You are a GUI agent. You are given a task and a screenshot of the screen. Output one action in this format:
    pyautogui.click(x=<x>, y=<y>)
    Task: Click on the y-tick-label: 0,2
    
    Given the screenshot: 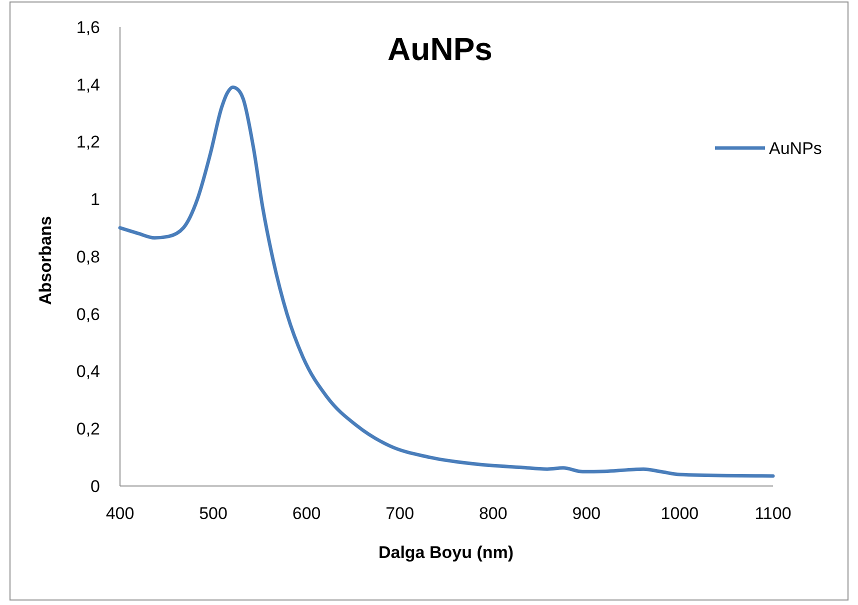 What is the action you would take?
    pyautogui.click(x=88, y=429)
    